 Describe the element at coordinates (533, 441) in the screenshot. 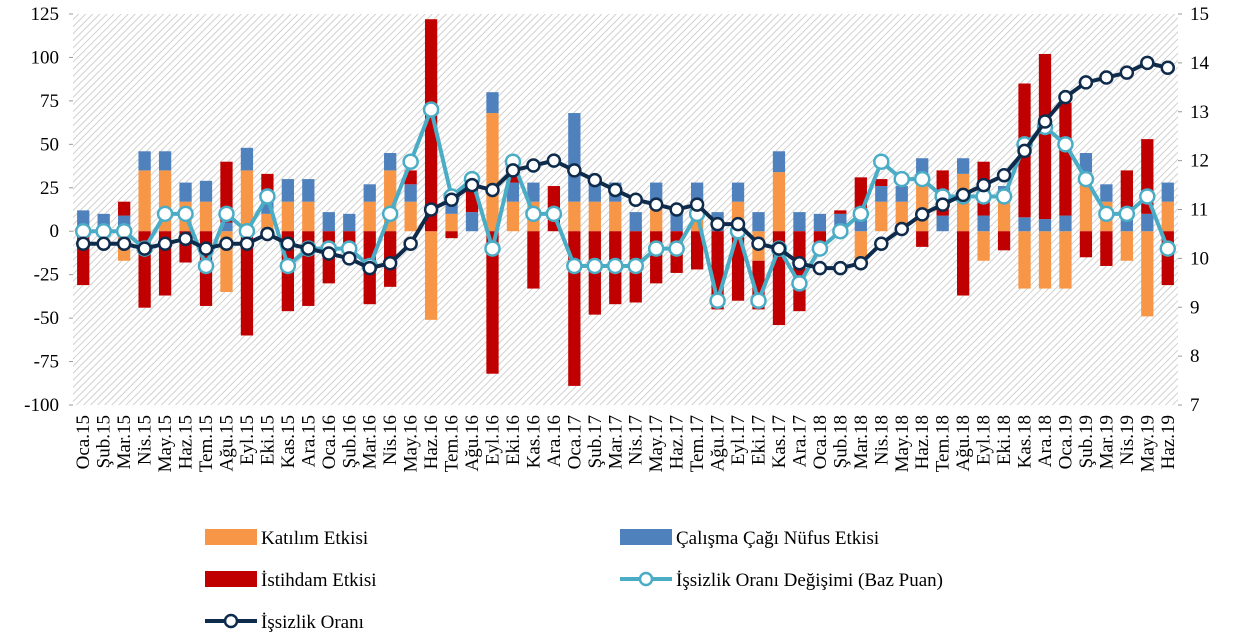

I see `x-tick-label: Kas.16` at that location.